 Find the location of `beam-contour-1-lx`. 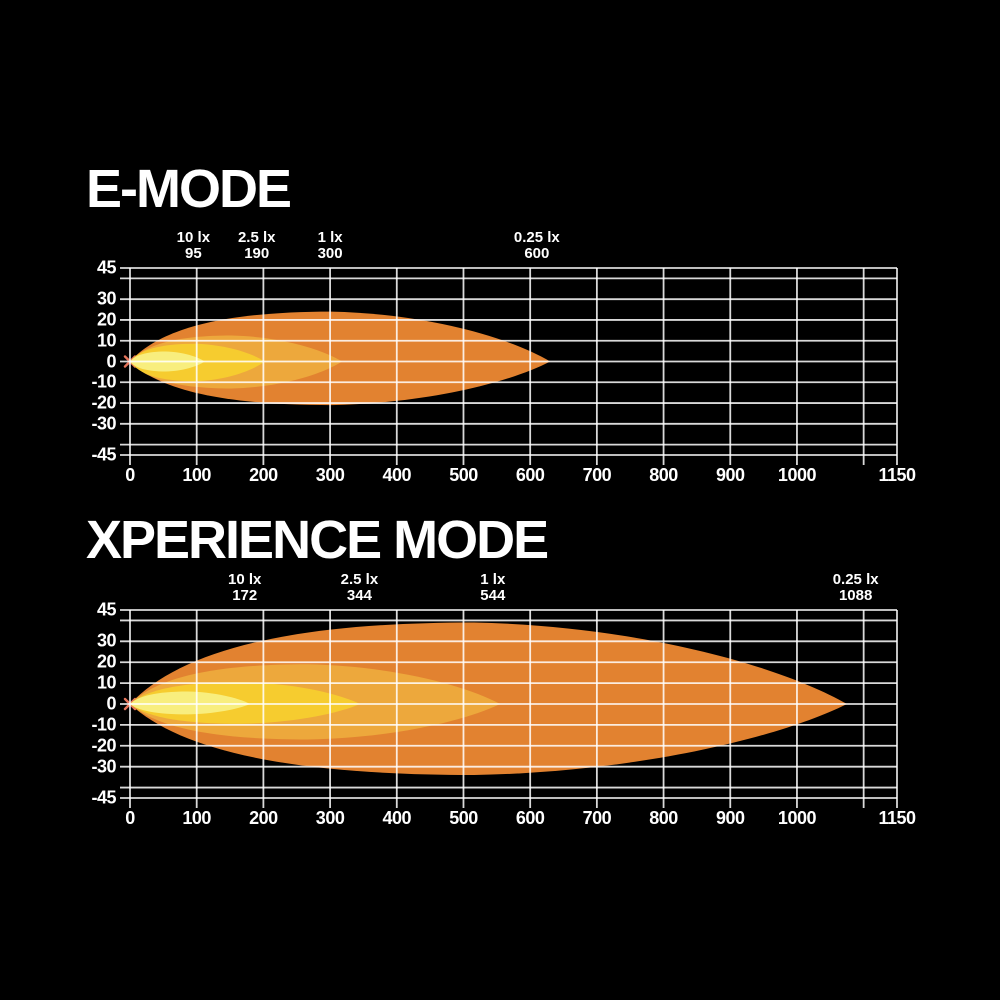

beam-contour-1-lx is located at coordinates (315, 702).